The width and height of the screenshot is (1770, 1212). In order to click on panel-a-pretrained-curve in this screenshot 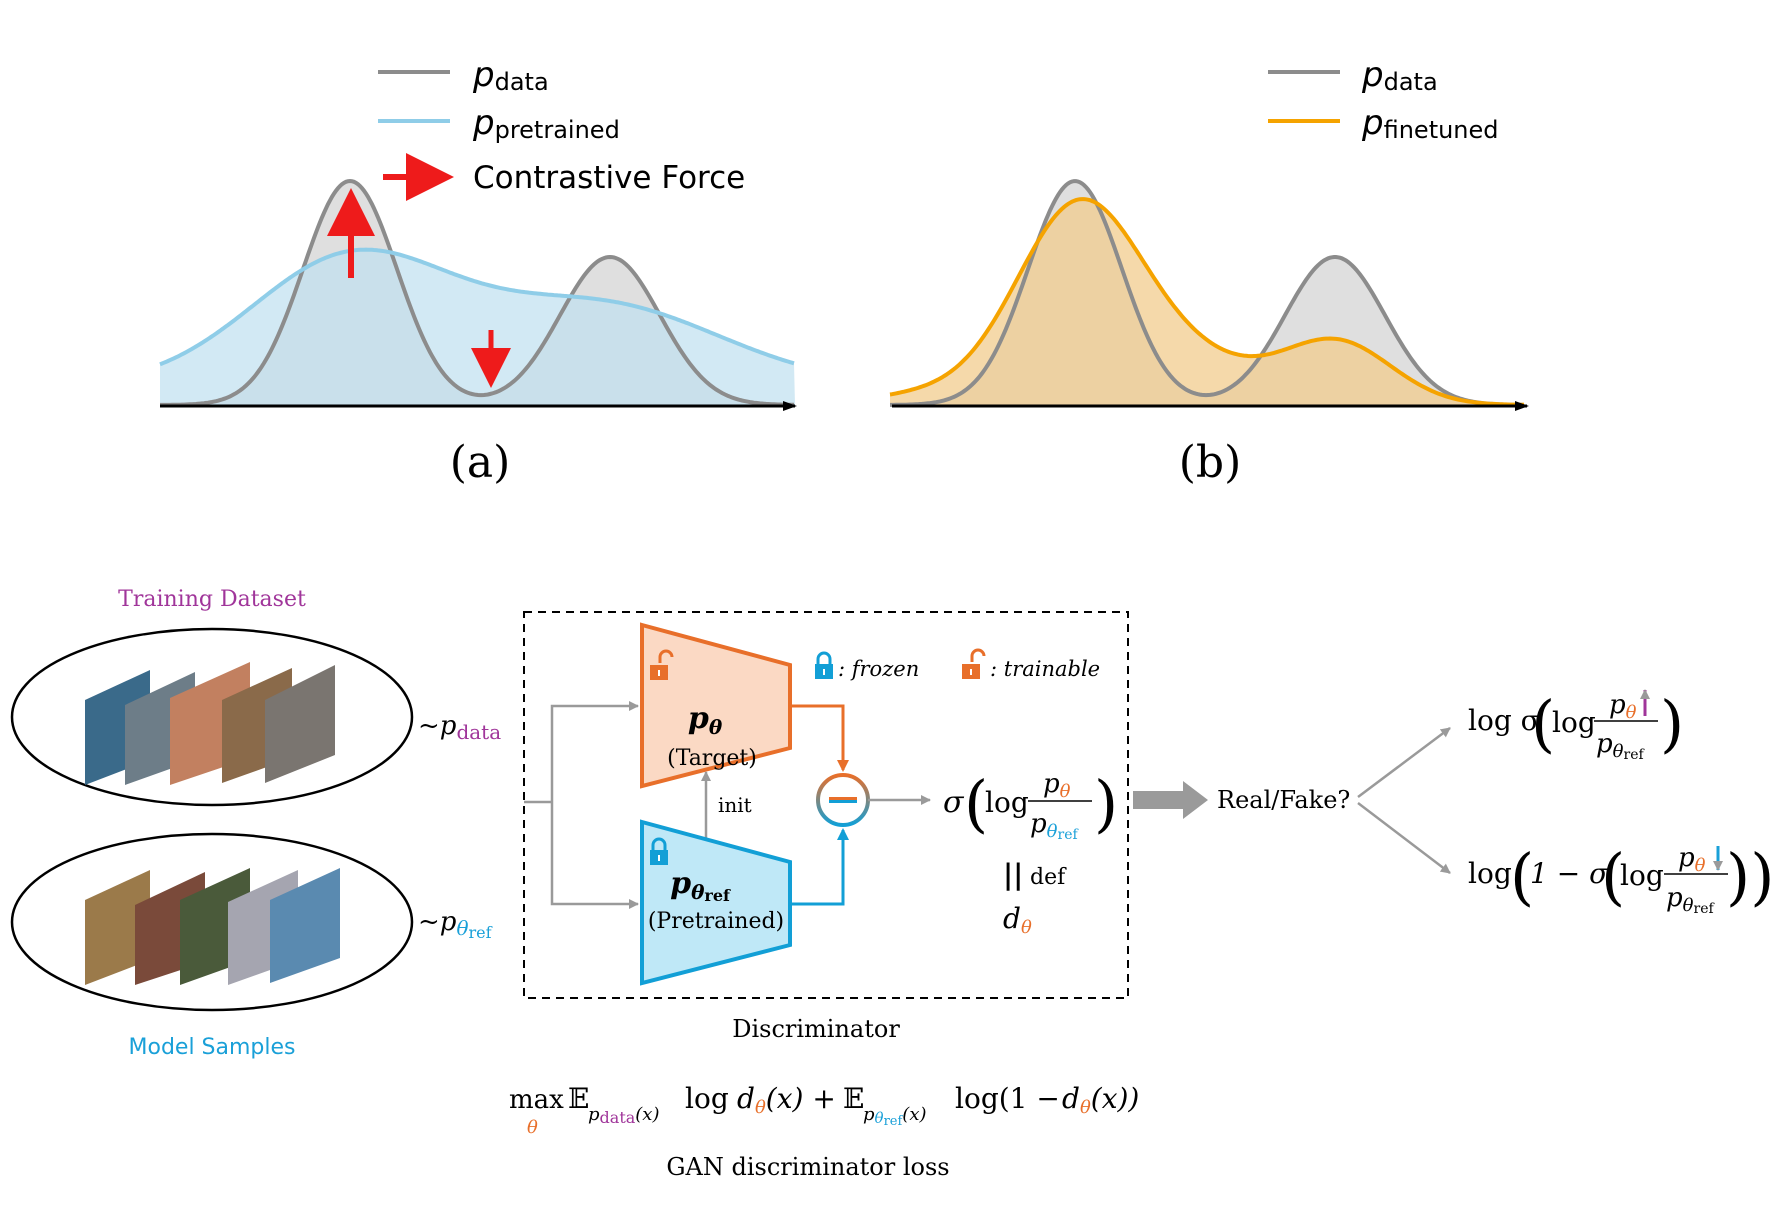, I will do `click(477, 307)`.